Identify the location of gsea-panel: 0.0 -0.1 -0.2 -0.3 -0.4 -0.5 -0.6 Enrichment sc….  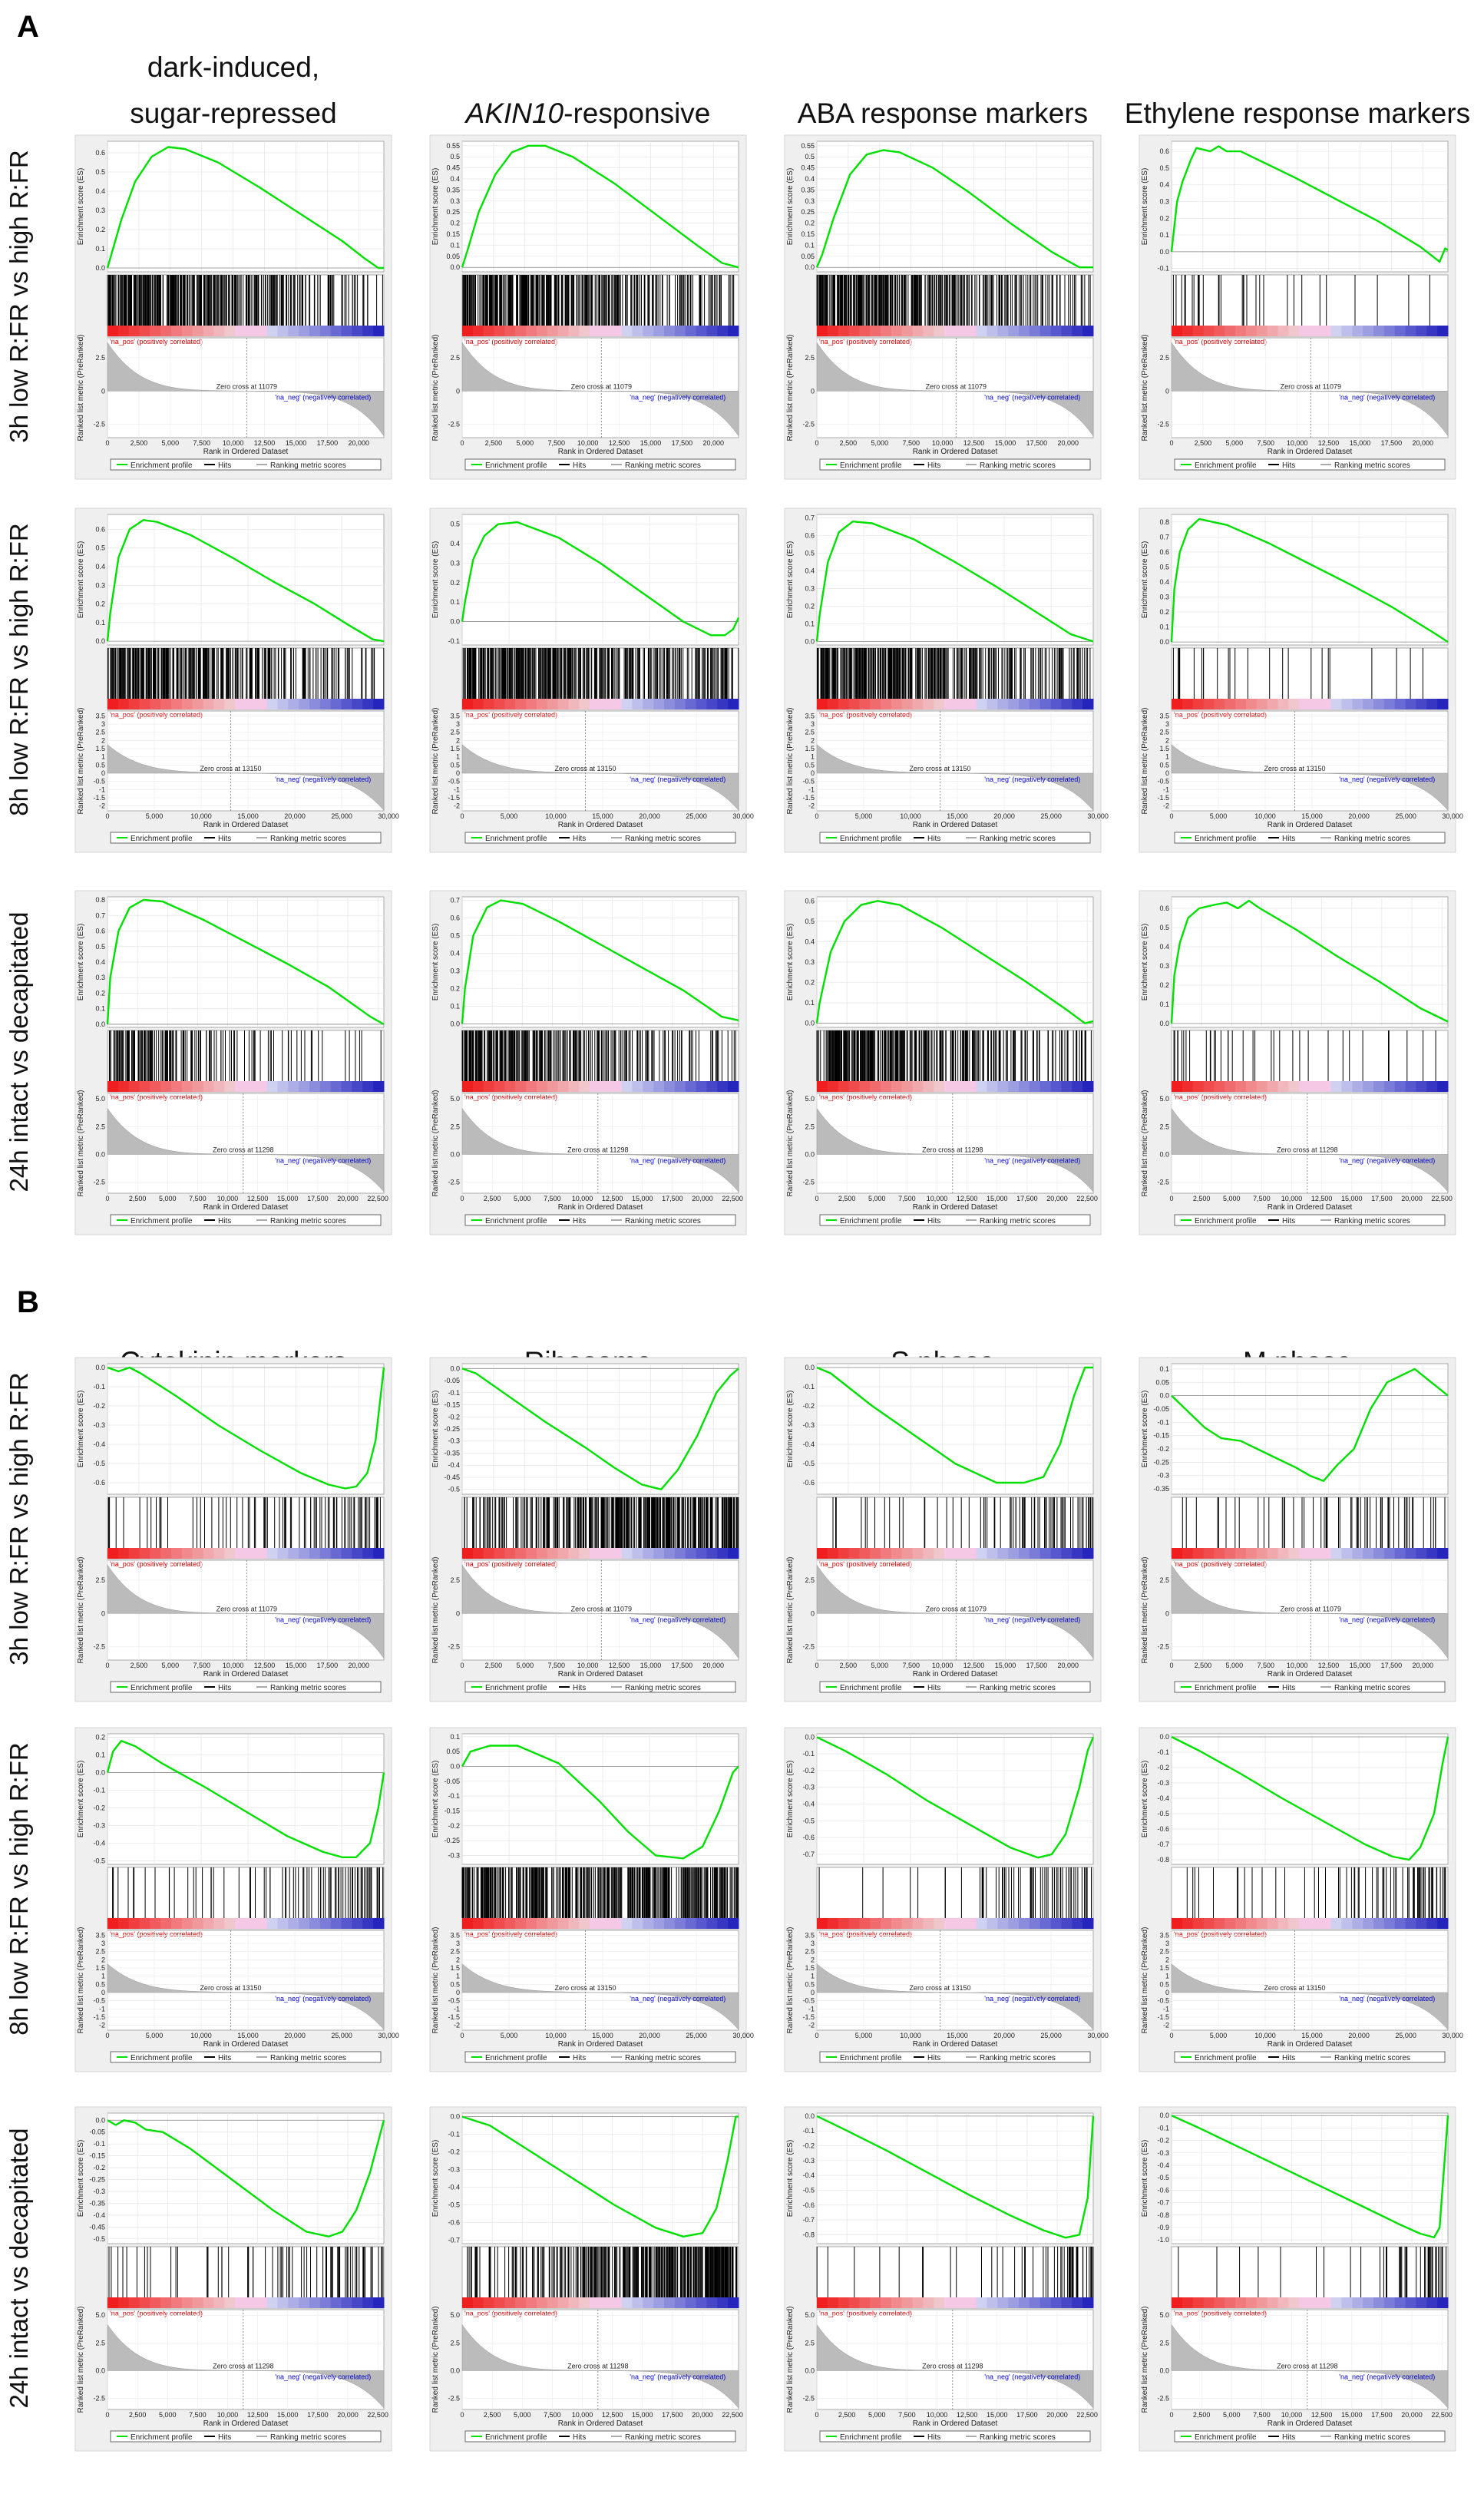
(233, 1529).